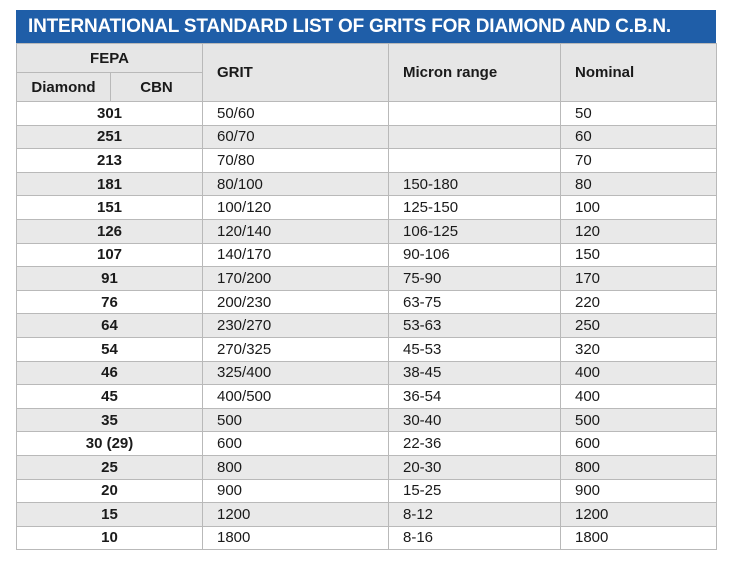  I want to click on cell-micron-range: 36-54, so click(474, 396).